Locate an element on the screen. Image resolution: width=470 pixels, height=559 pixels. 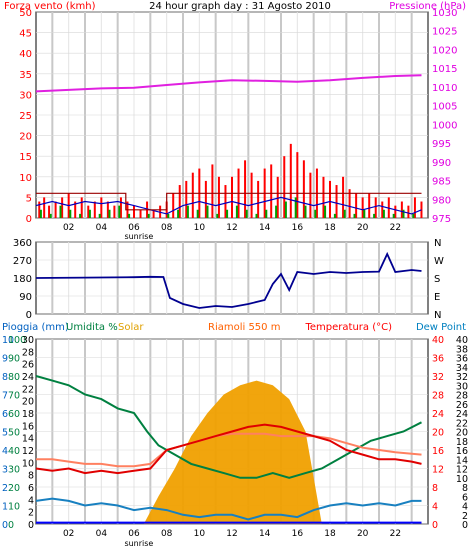
compass-label: E is located at coordinates (437, 297).